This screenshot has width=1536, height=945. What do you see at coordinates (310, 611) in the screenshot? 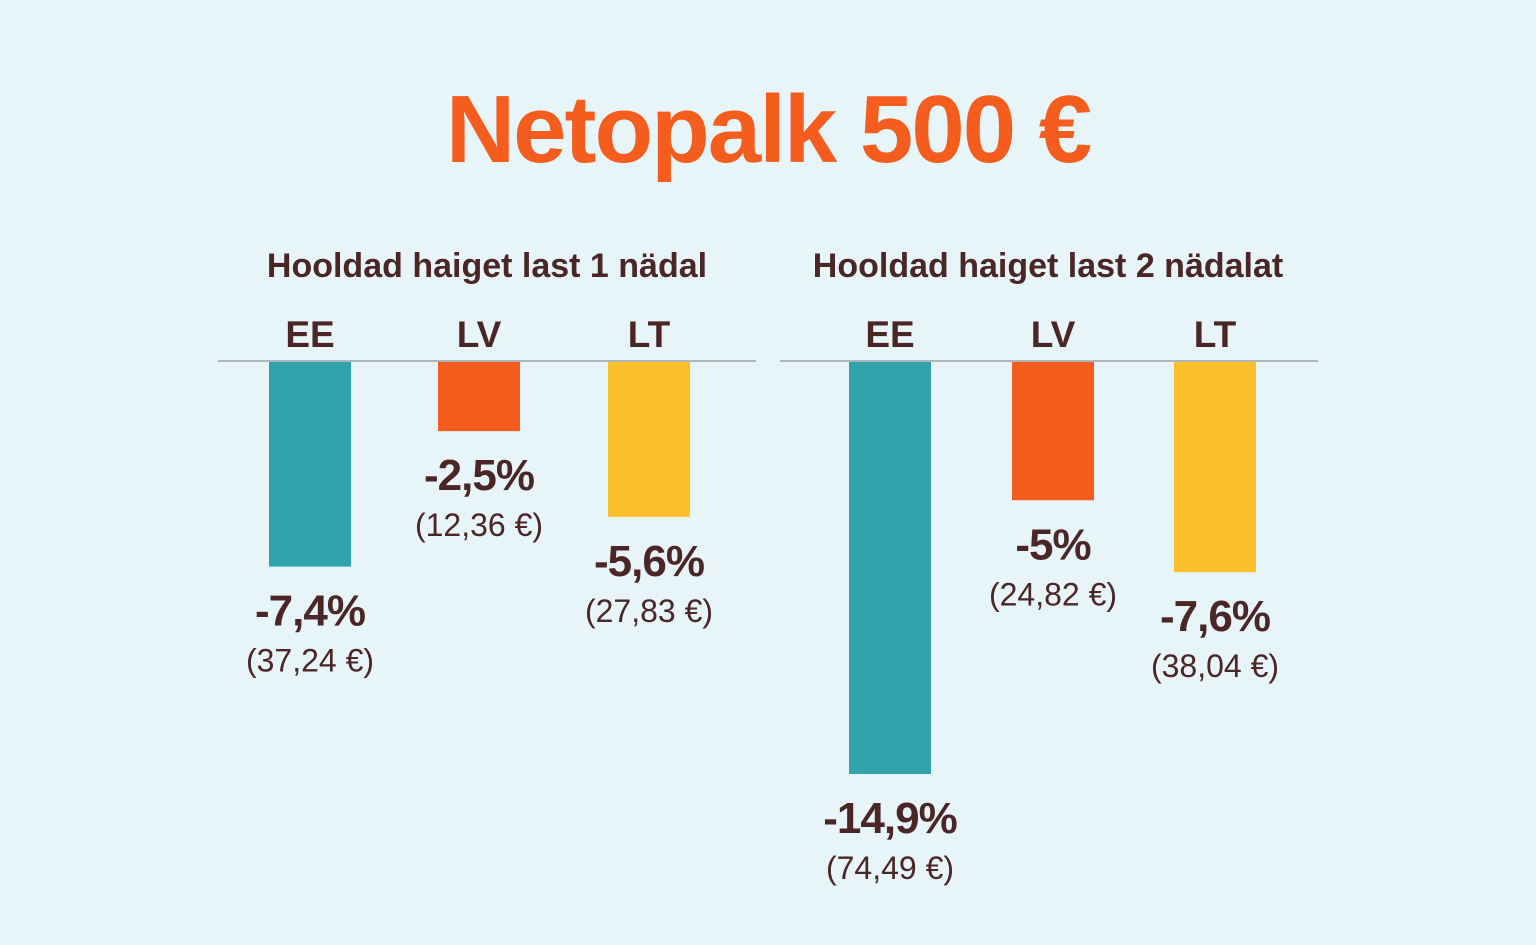
I see `value-label: -7,4%` at bounding box center [310, 611].